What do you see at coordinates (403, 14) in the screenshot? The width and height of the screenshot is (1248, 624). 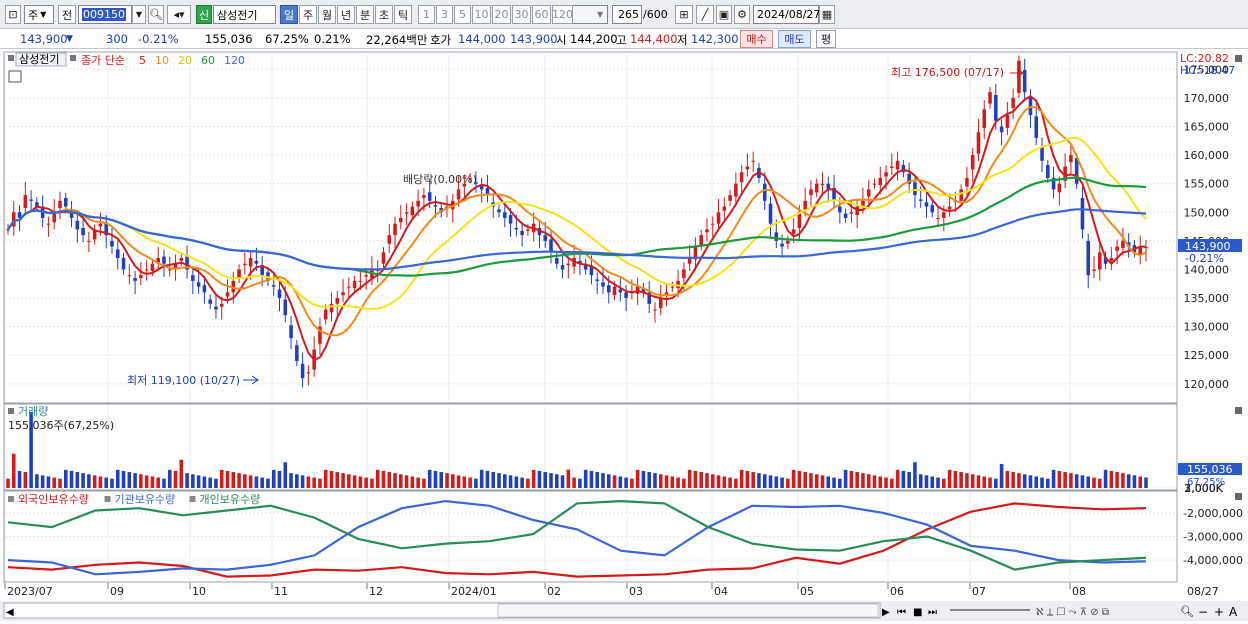 I see `interval-6: 틱` at bounding box center [403, 14].